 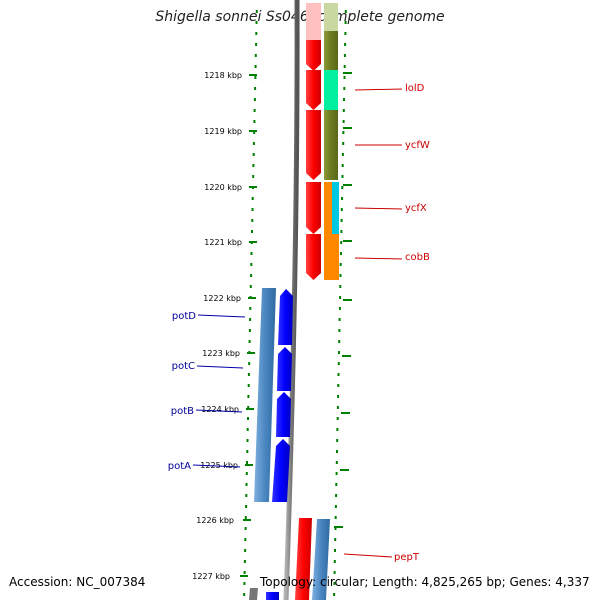 I want to click on scale-tick-label: 1220 kbp, so click(x=223, y=187).